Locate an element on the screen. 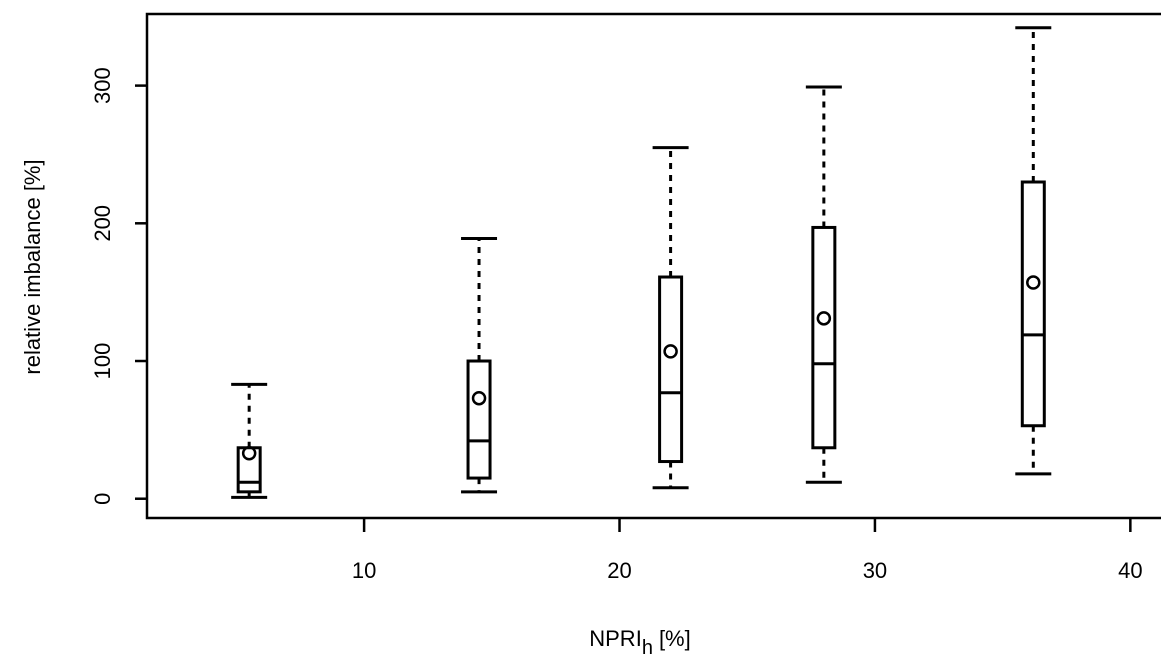 The height and width of the screenshot is (657, 1161). x-axis-title-main: NPRI is located at coordinates (615, 638).